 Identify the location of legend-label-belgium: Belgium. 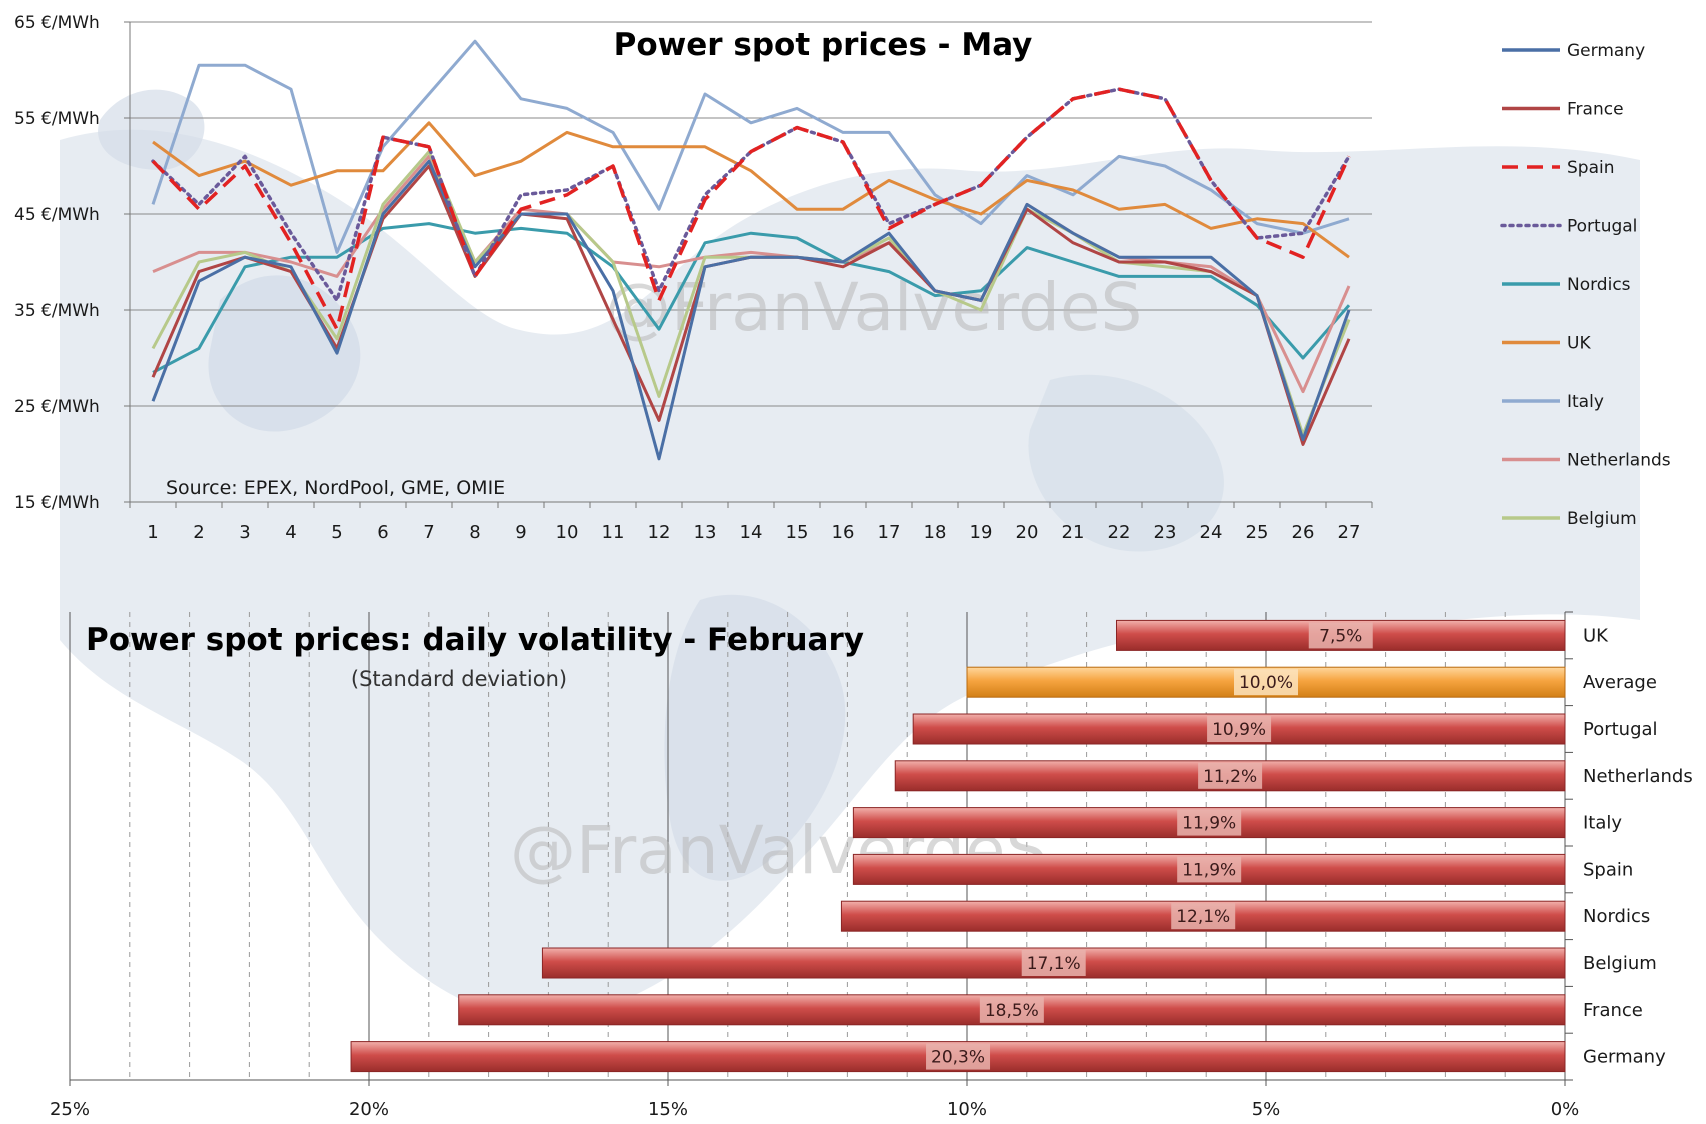
(1602, 519).